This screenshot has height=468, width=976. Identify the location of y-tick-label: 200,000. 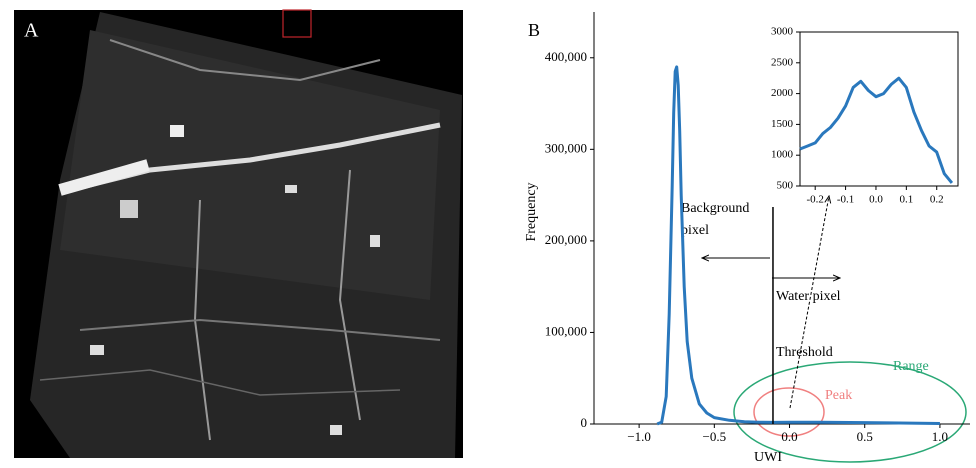
(566, 239).